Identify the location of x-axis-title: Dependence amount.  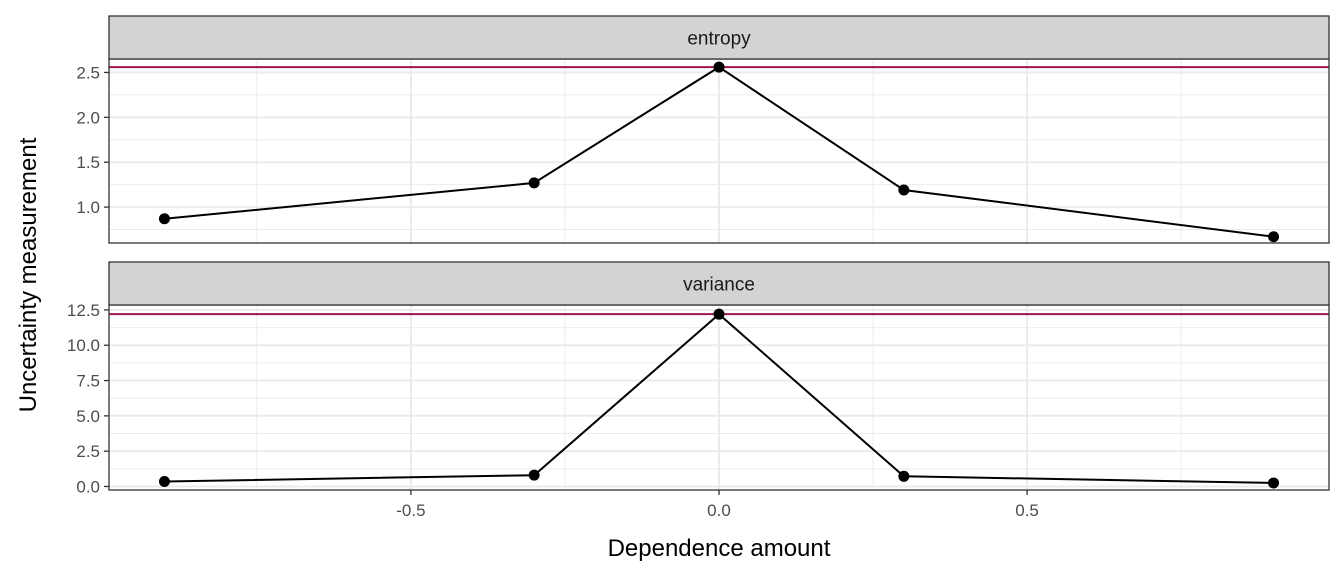
(719, 548).